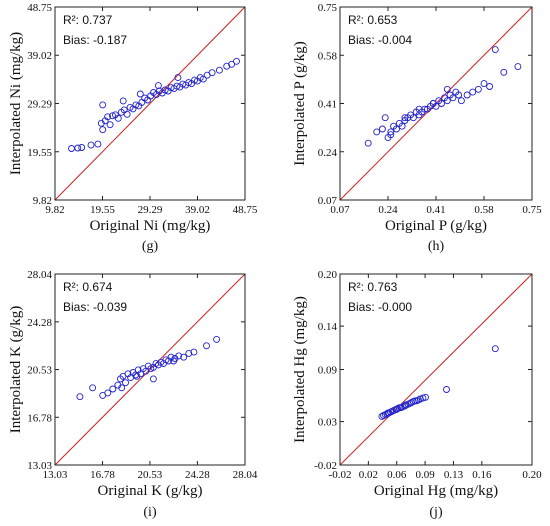 This screenshot has height=526, width=550. What do you see at coordinates (39, 275) in the screenshot?
I see `y-tick-label: 28.04` at bounding box center [39, 275].